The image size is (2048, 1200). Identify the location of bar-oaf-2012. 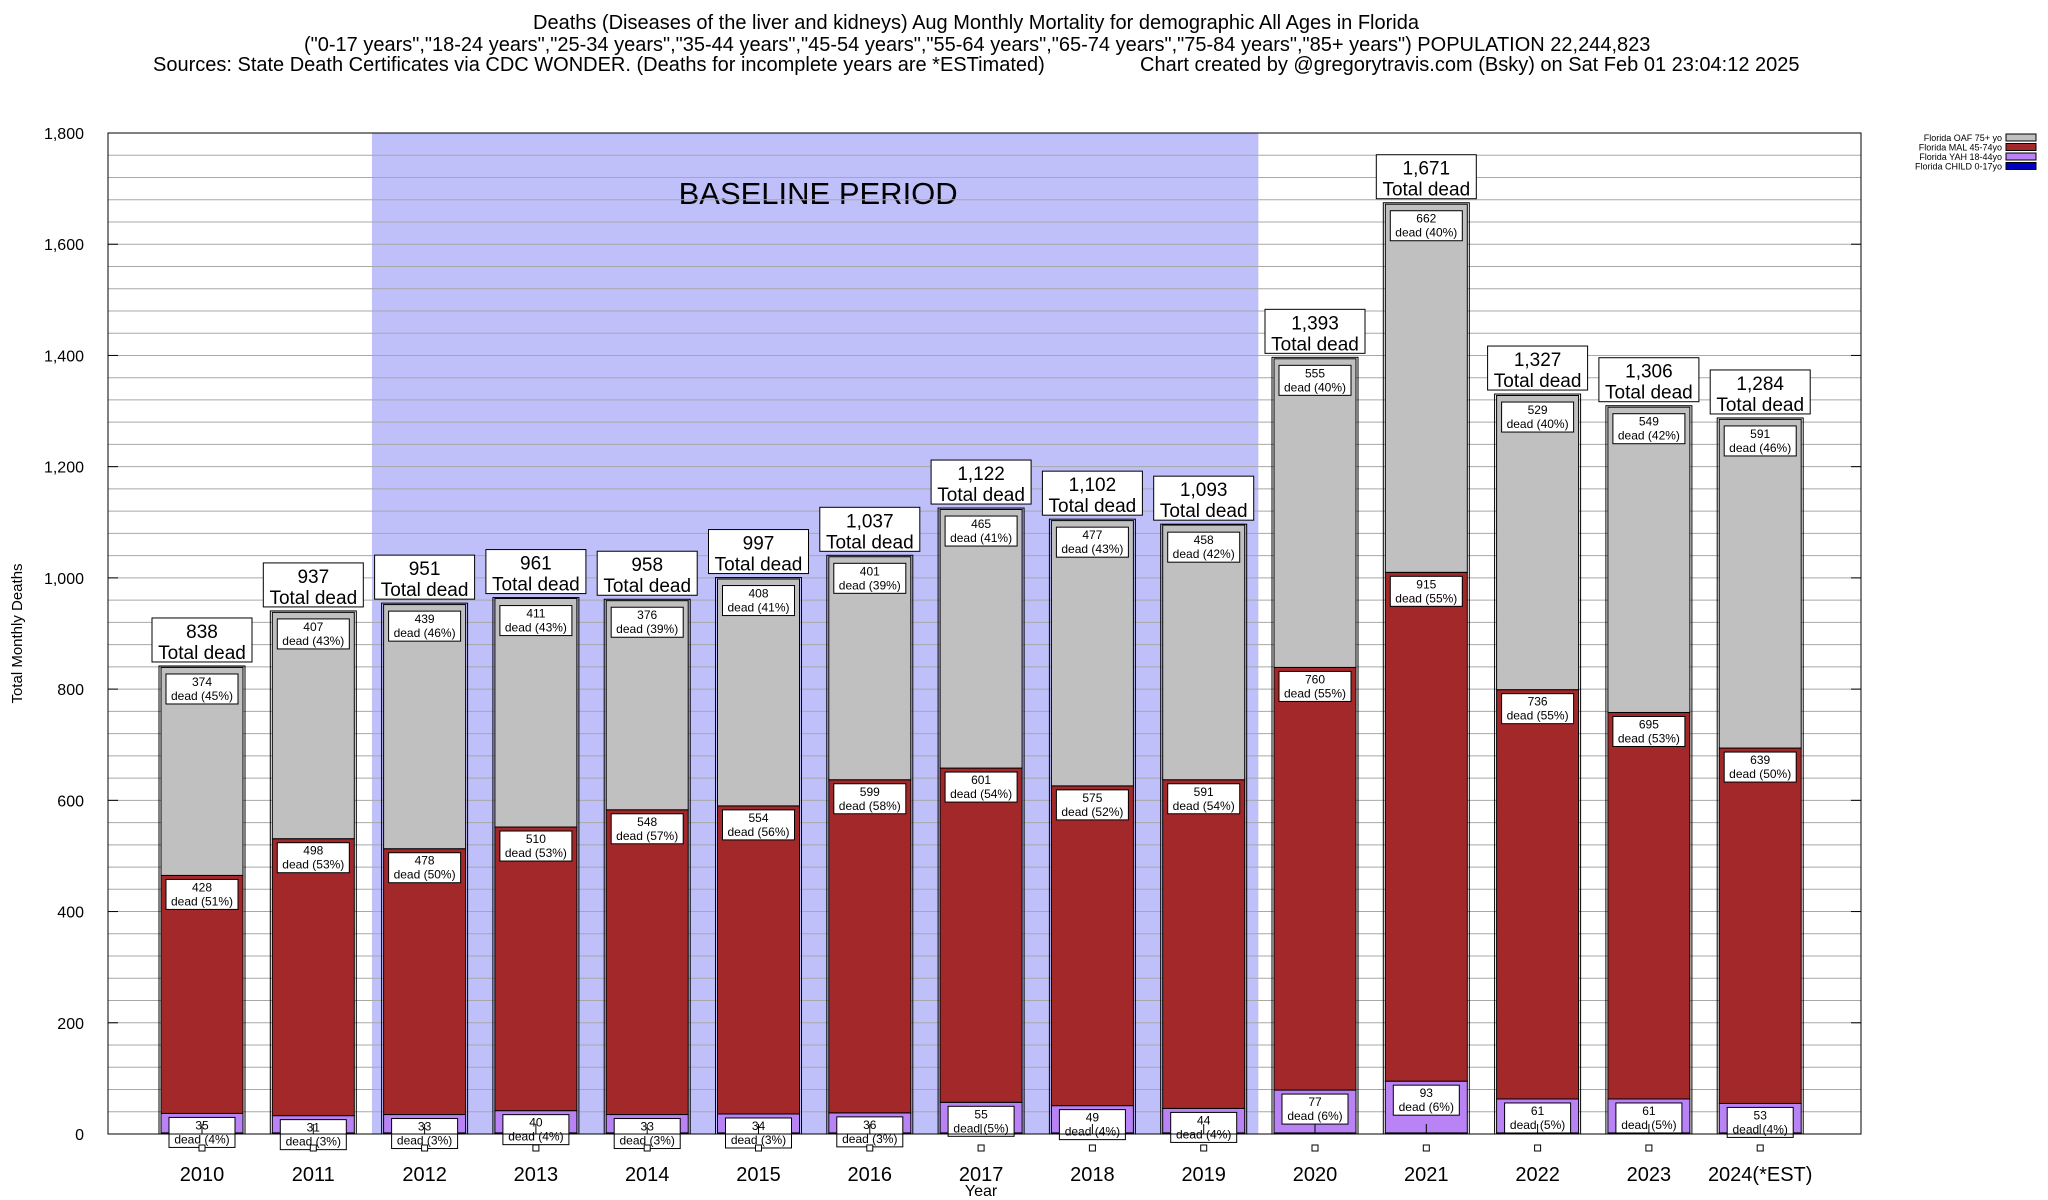
(425, 727).